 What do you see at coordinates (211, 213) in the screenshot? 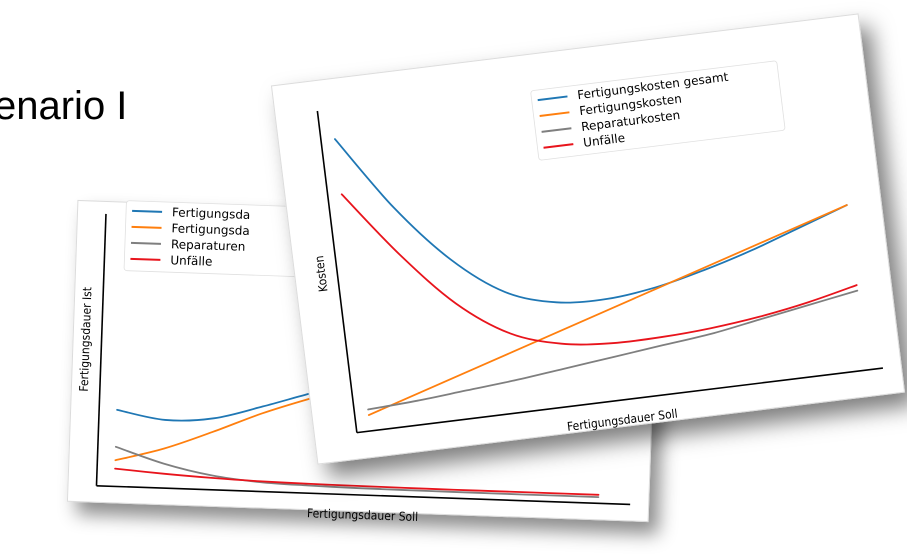
I see `legend-label-fertigungsda-0: Fertigungsda` at bounding box center [211, 213].